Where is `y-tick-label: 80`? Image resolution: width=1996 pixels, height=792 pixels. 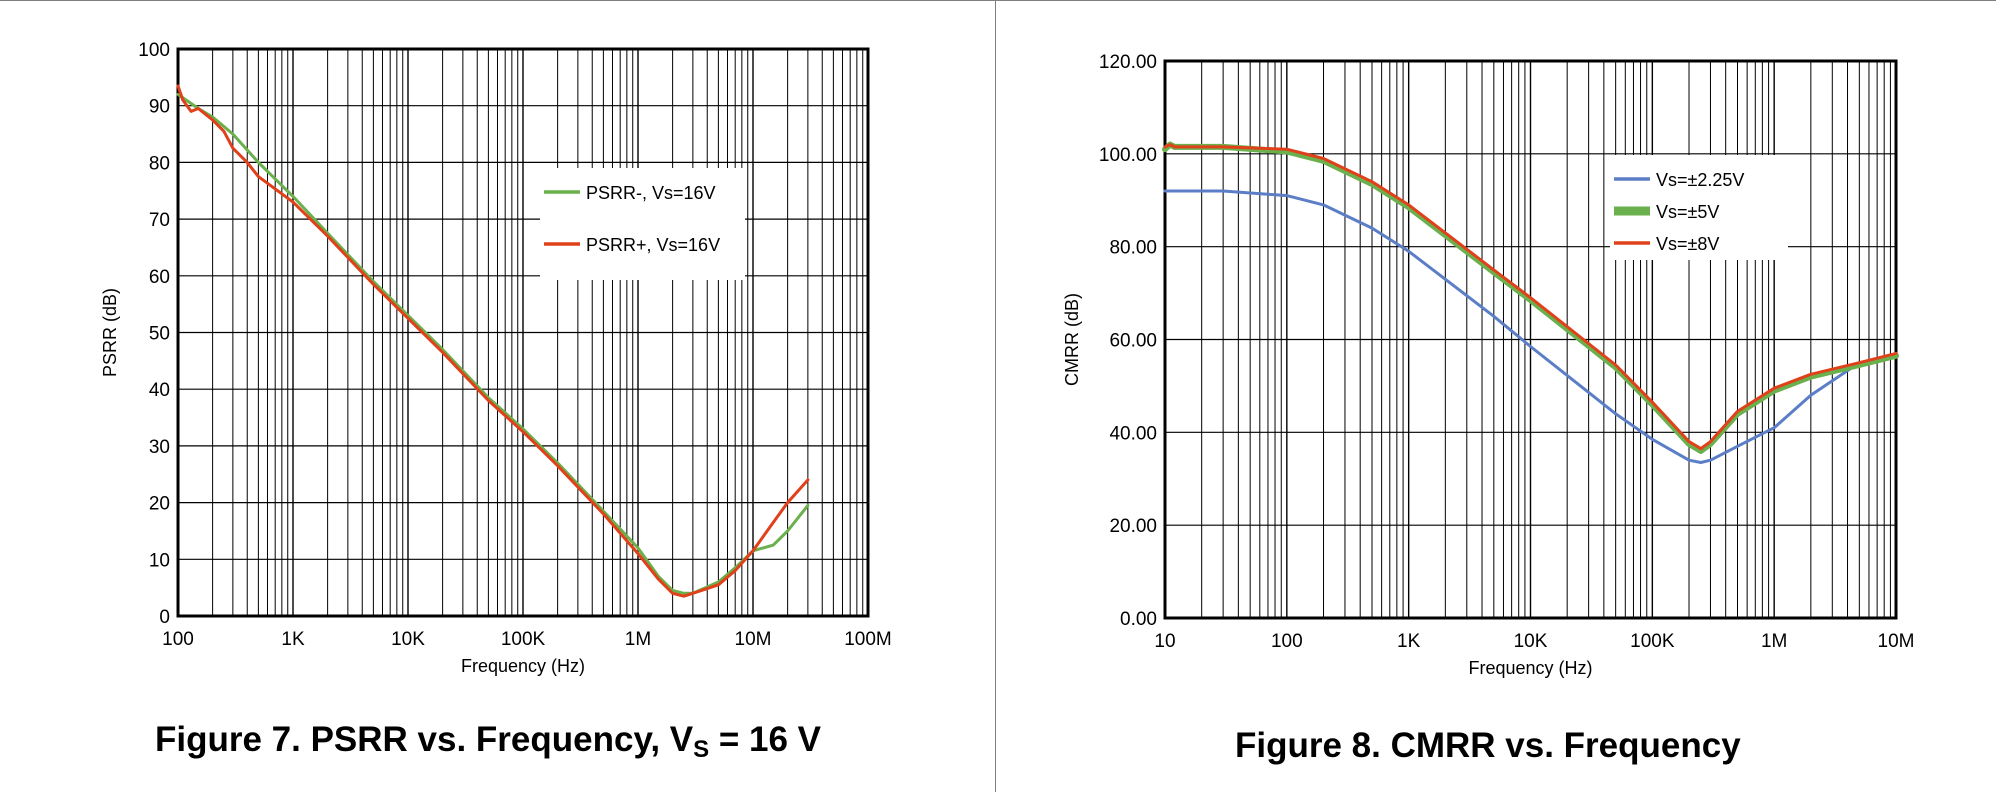 y-tick-label: 80 is located at coordinates (159, 163).